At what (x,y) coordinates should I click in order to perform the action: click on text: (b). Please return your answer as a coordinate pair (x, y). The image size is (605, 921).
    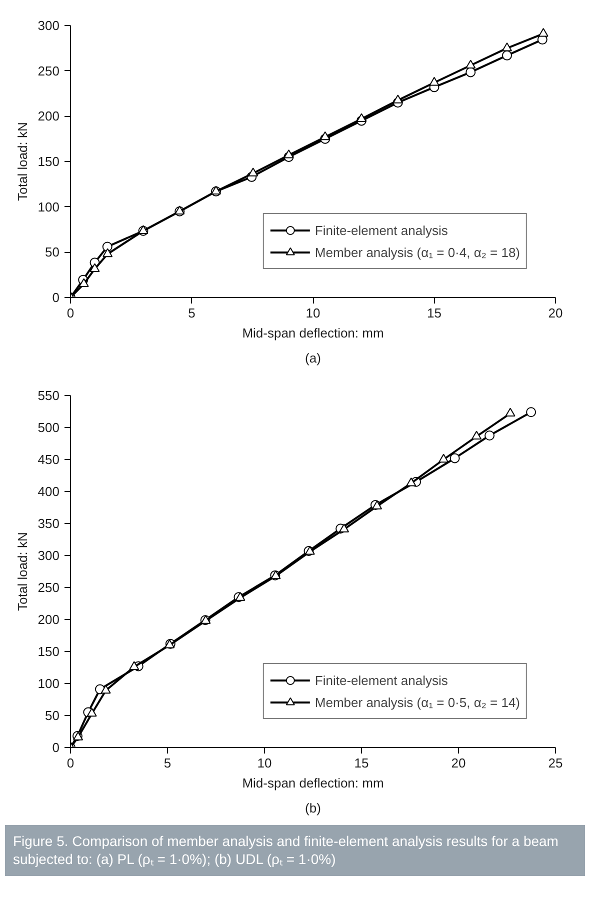
    Looking at the image, I should click on (313, 808).